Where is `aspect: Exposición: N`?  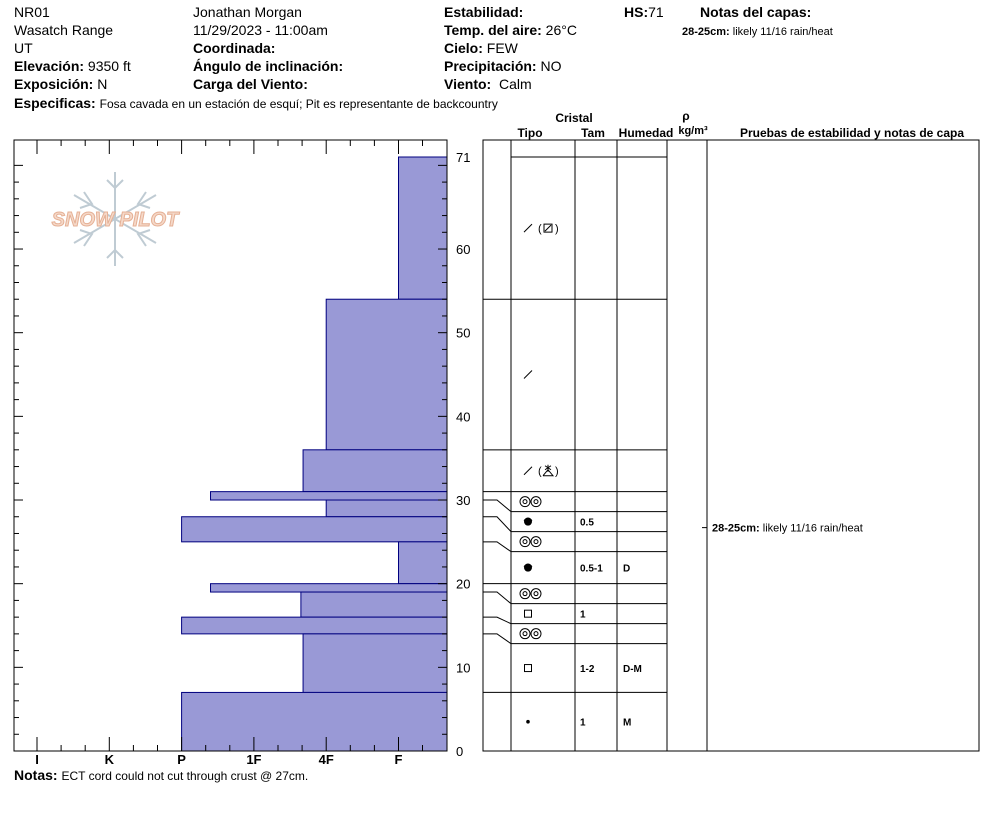 aspect: Exposición: N is located at coordinates (60, 84).